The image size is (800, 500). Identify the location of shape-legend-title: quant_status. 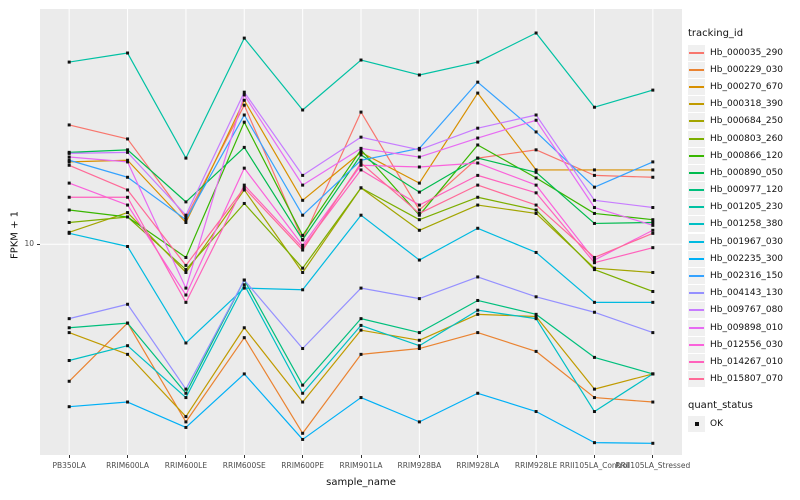
(720, 405).